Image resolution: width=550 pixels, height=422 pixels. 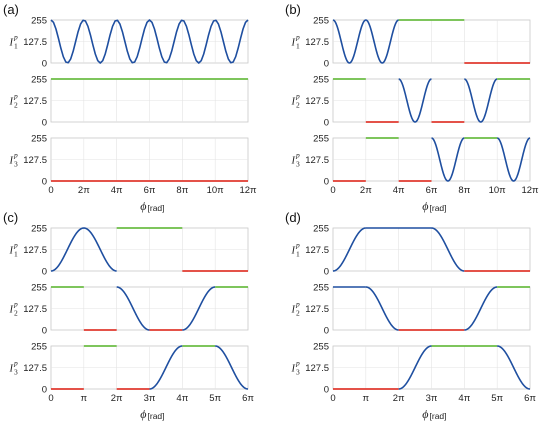 What do you see at coordinates (11, 9) in the screenshot?
I see `panel-label: (a)` at bounding box center [11, 9].